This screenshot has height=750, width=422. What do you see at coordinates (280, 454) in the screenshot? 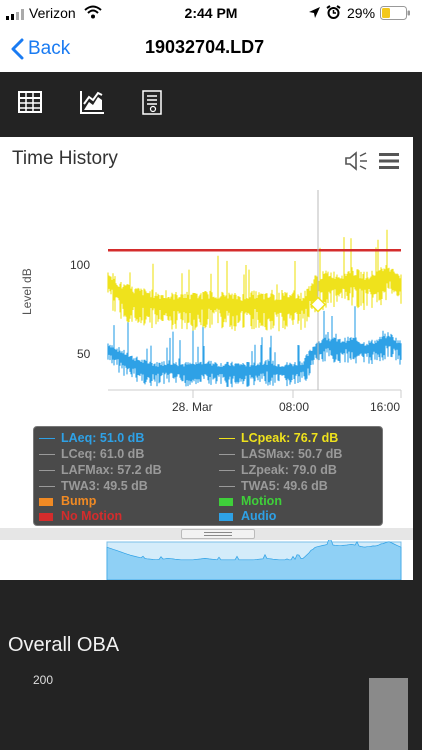
I see `tooltip-item-lasmax: LASMax: 50.7 dB` at bounding box center [280, 454].